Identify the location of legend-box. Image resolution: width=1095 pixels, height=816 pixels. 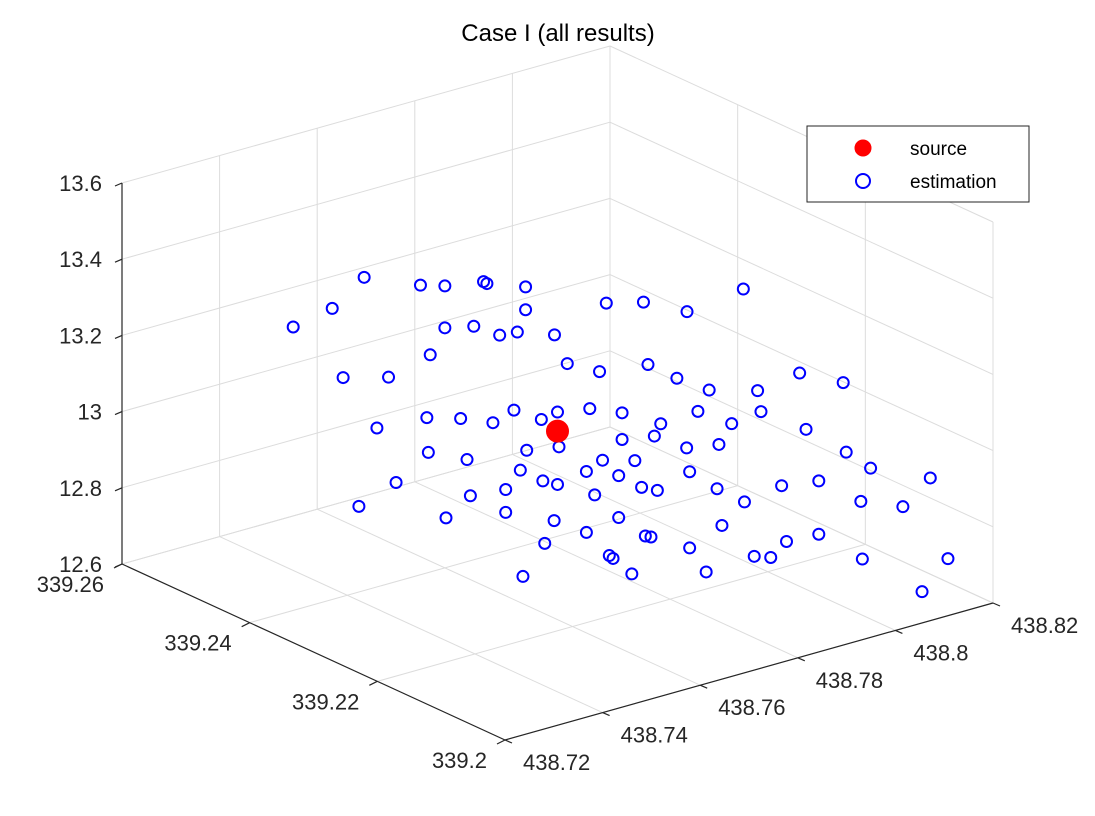
(918, 164).